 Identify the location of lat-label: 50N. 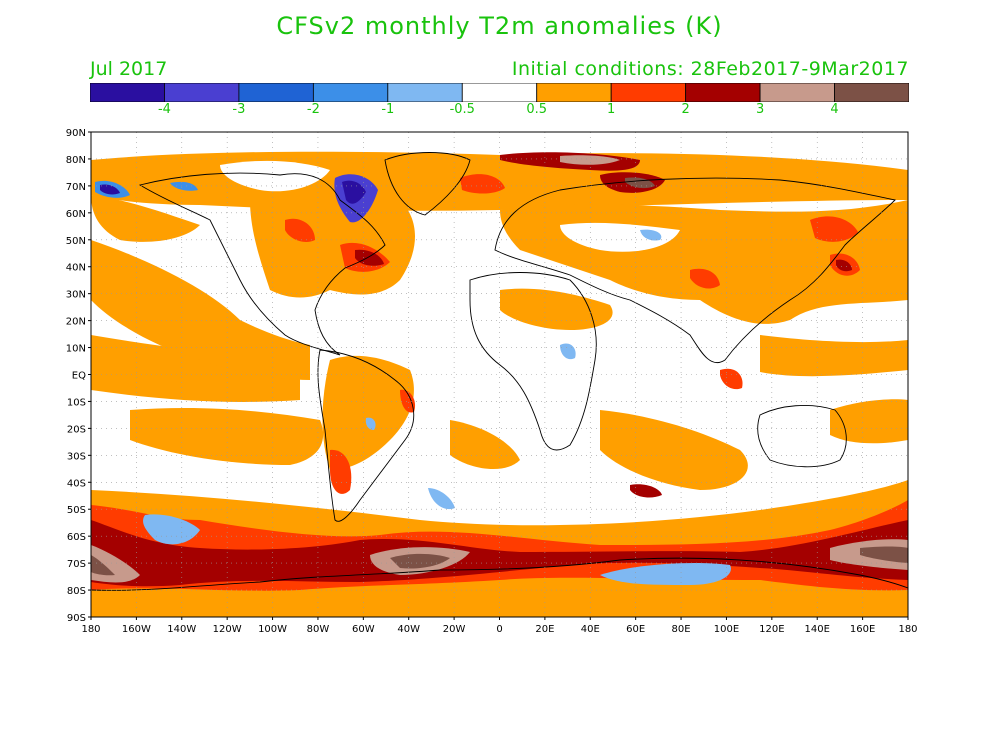
(76, 241).